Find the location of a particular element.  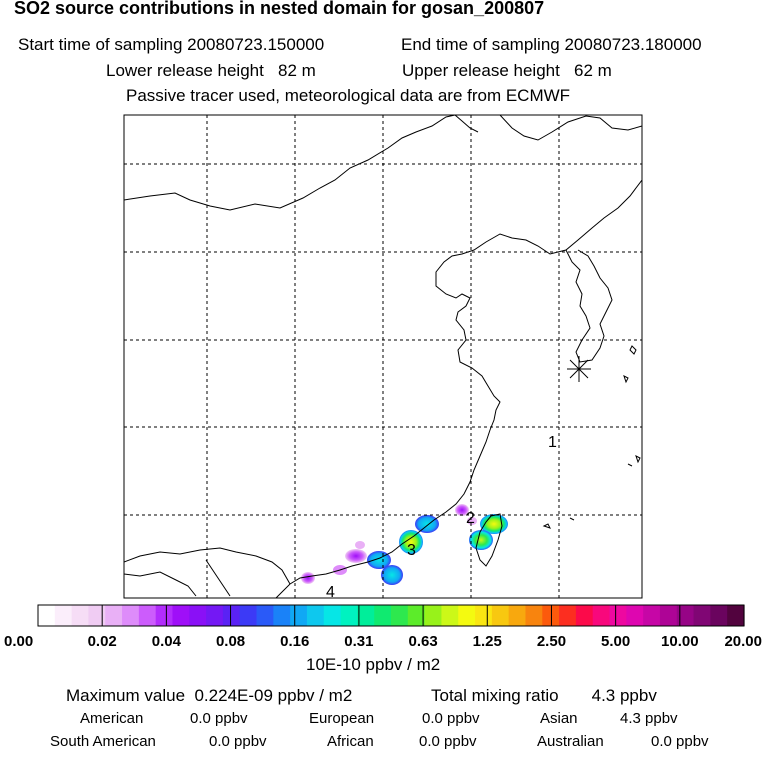

colorbar-tick-label: 10.00 is located at coordinates (680, 641).